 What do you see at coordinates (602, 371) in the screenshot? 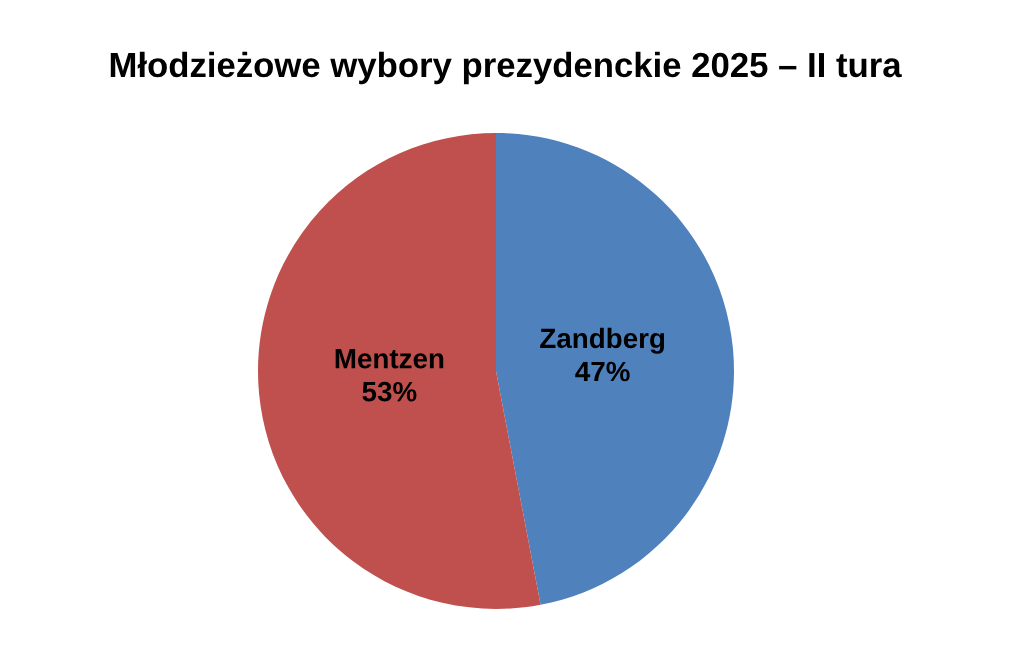
I see `data-label: 47%` at bounding box center [602, 371].